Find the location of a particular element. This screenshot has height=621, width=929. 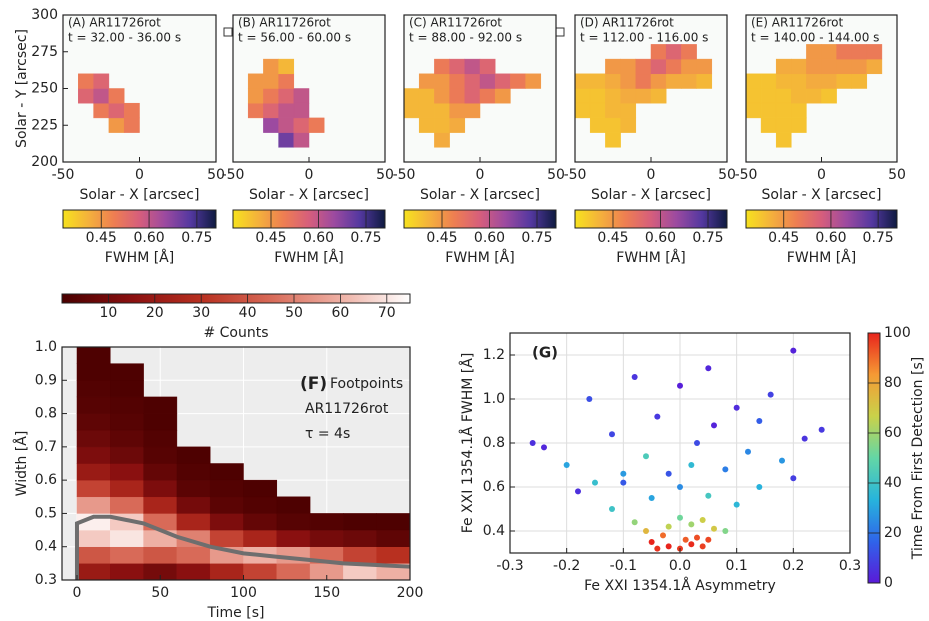

x-tick-label: 150 is located at coordinates (326, 593).